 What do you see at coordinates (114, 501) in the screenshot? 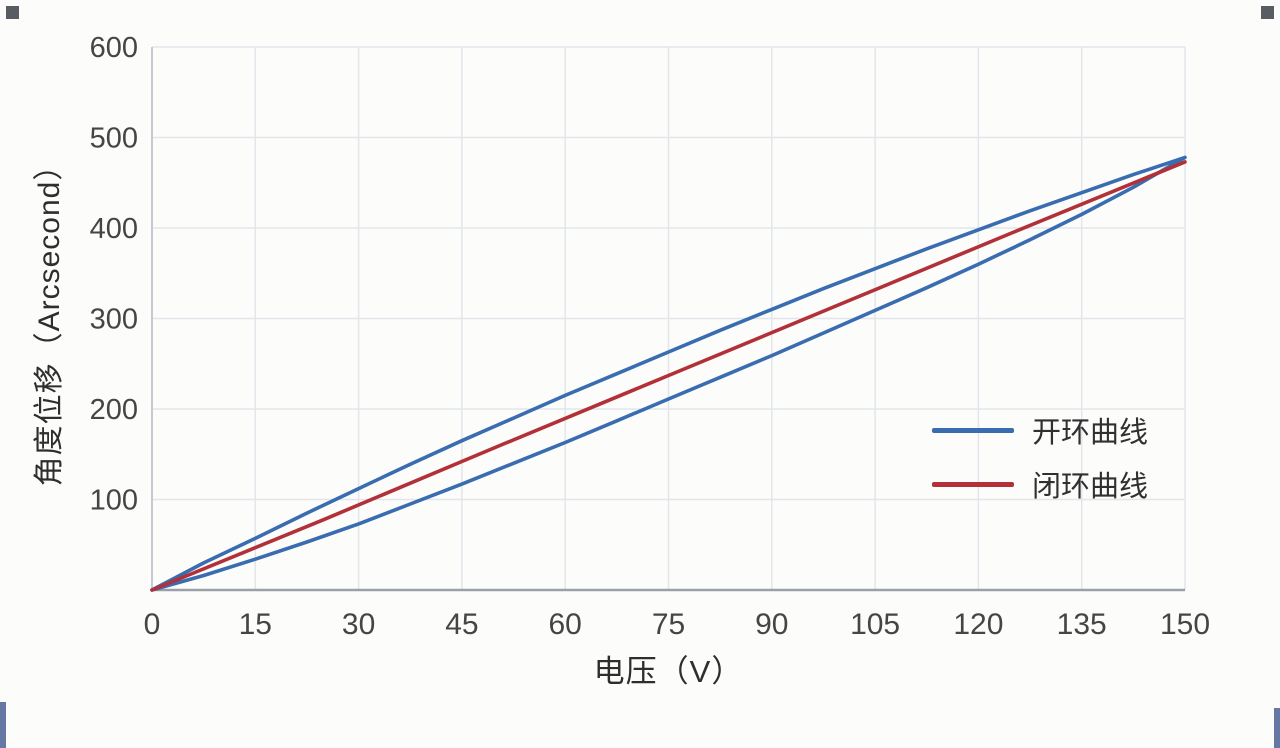
I see `svg-text: 100` at bounding box center [114, 501].